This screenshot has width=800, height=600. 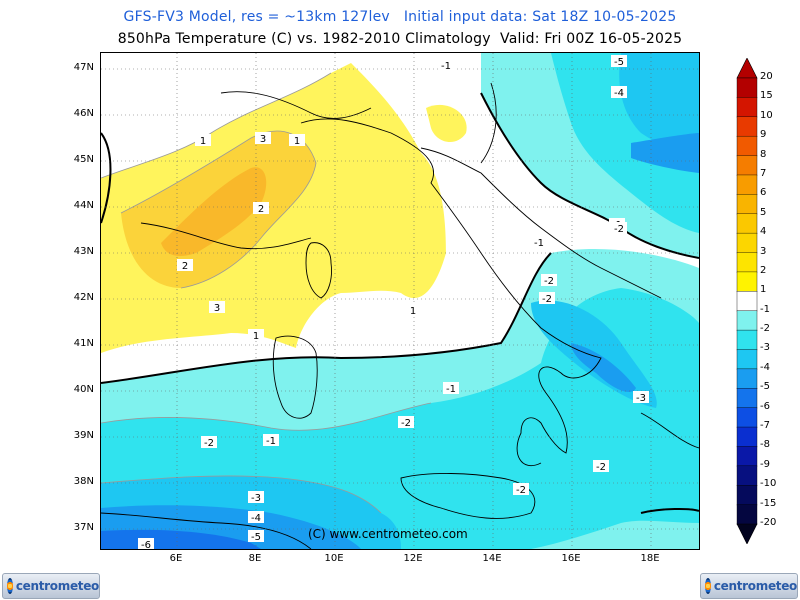 What do you see at coordinates (83, 251) in the screenshot?
I see `lat-tick-43: 43N` at bounding box center [83, 251].